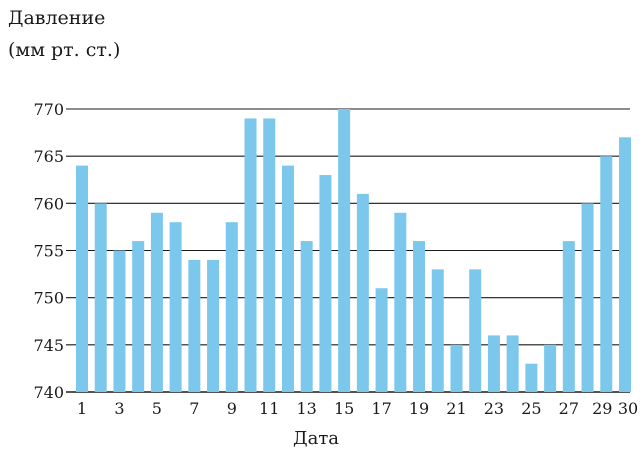 The width and height of the screenshot is (644, 450). What do you see at coordinates (82, 408) in the screenshot?
I see `x-tick-label-1: 1` at bounding box center [82, 408].